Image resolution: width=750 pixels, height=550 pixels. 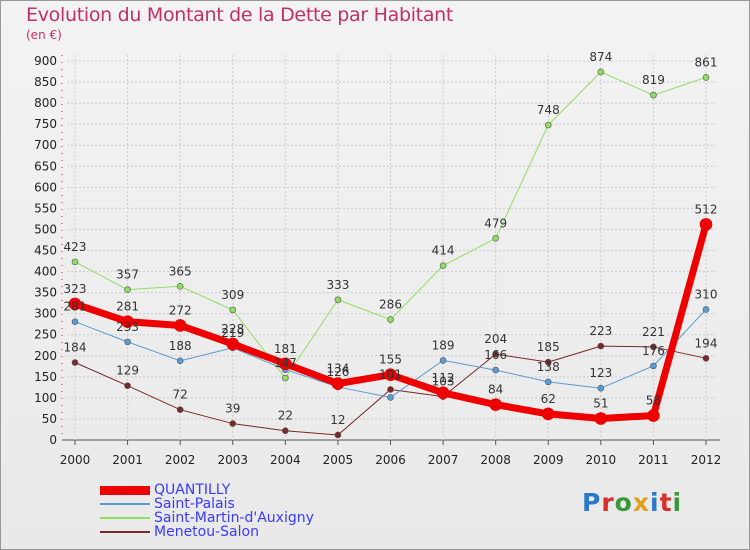 I want to click on data-label: 219, so click(x=232, y=333).